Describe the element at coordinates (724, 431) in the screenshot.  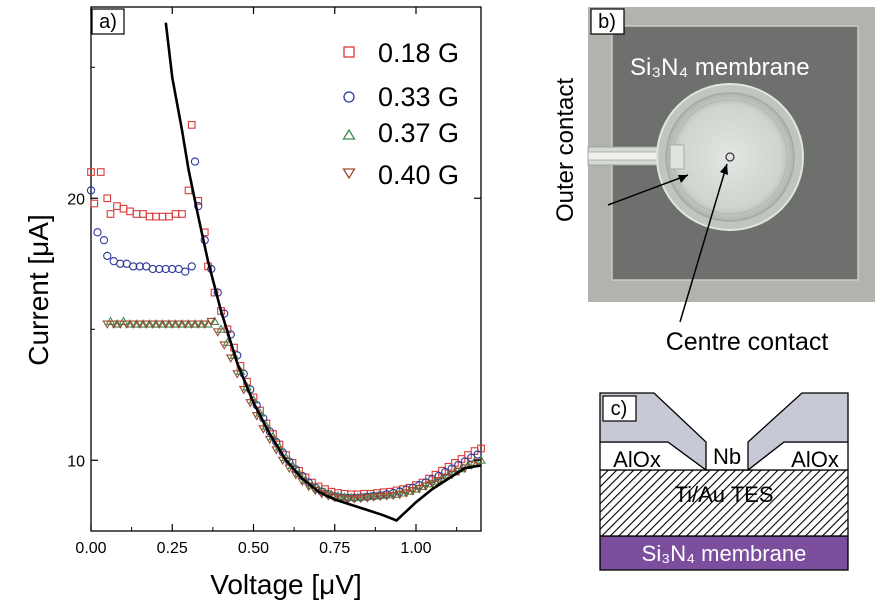
I see `nb-layer` at that location.